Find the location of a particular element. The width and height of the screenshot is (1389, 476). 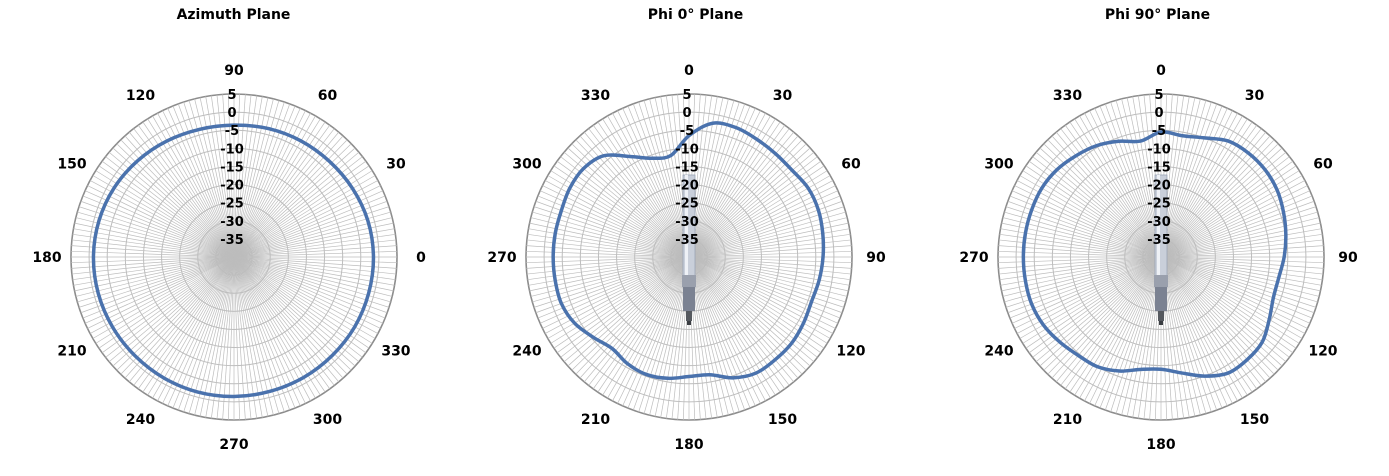

angle-label: 120 is located at coordinates (1322, 352).